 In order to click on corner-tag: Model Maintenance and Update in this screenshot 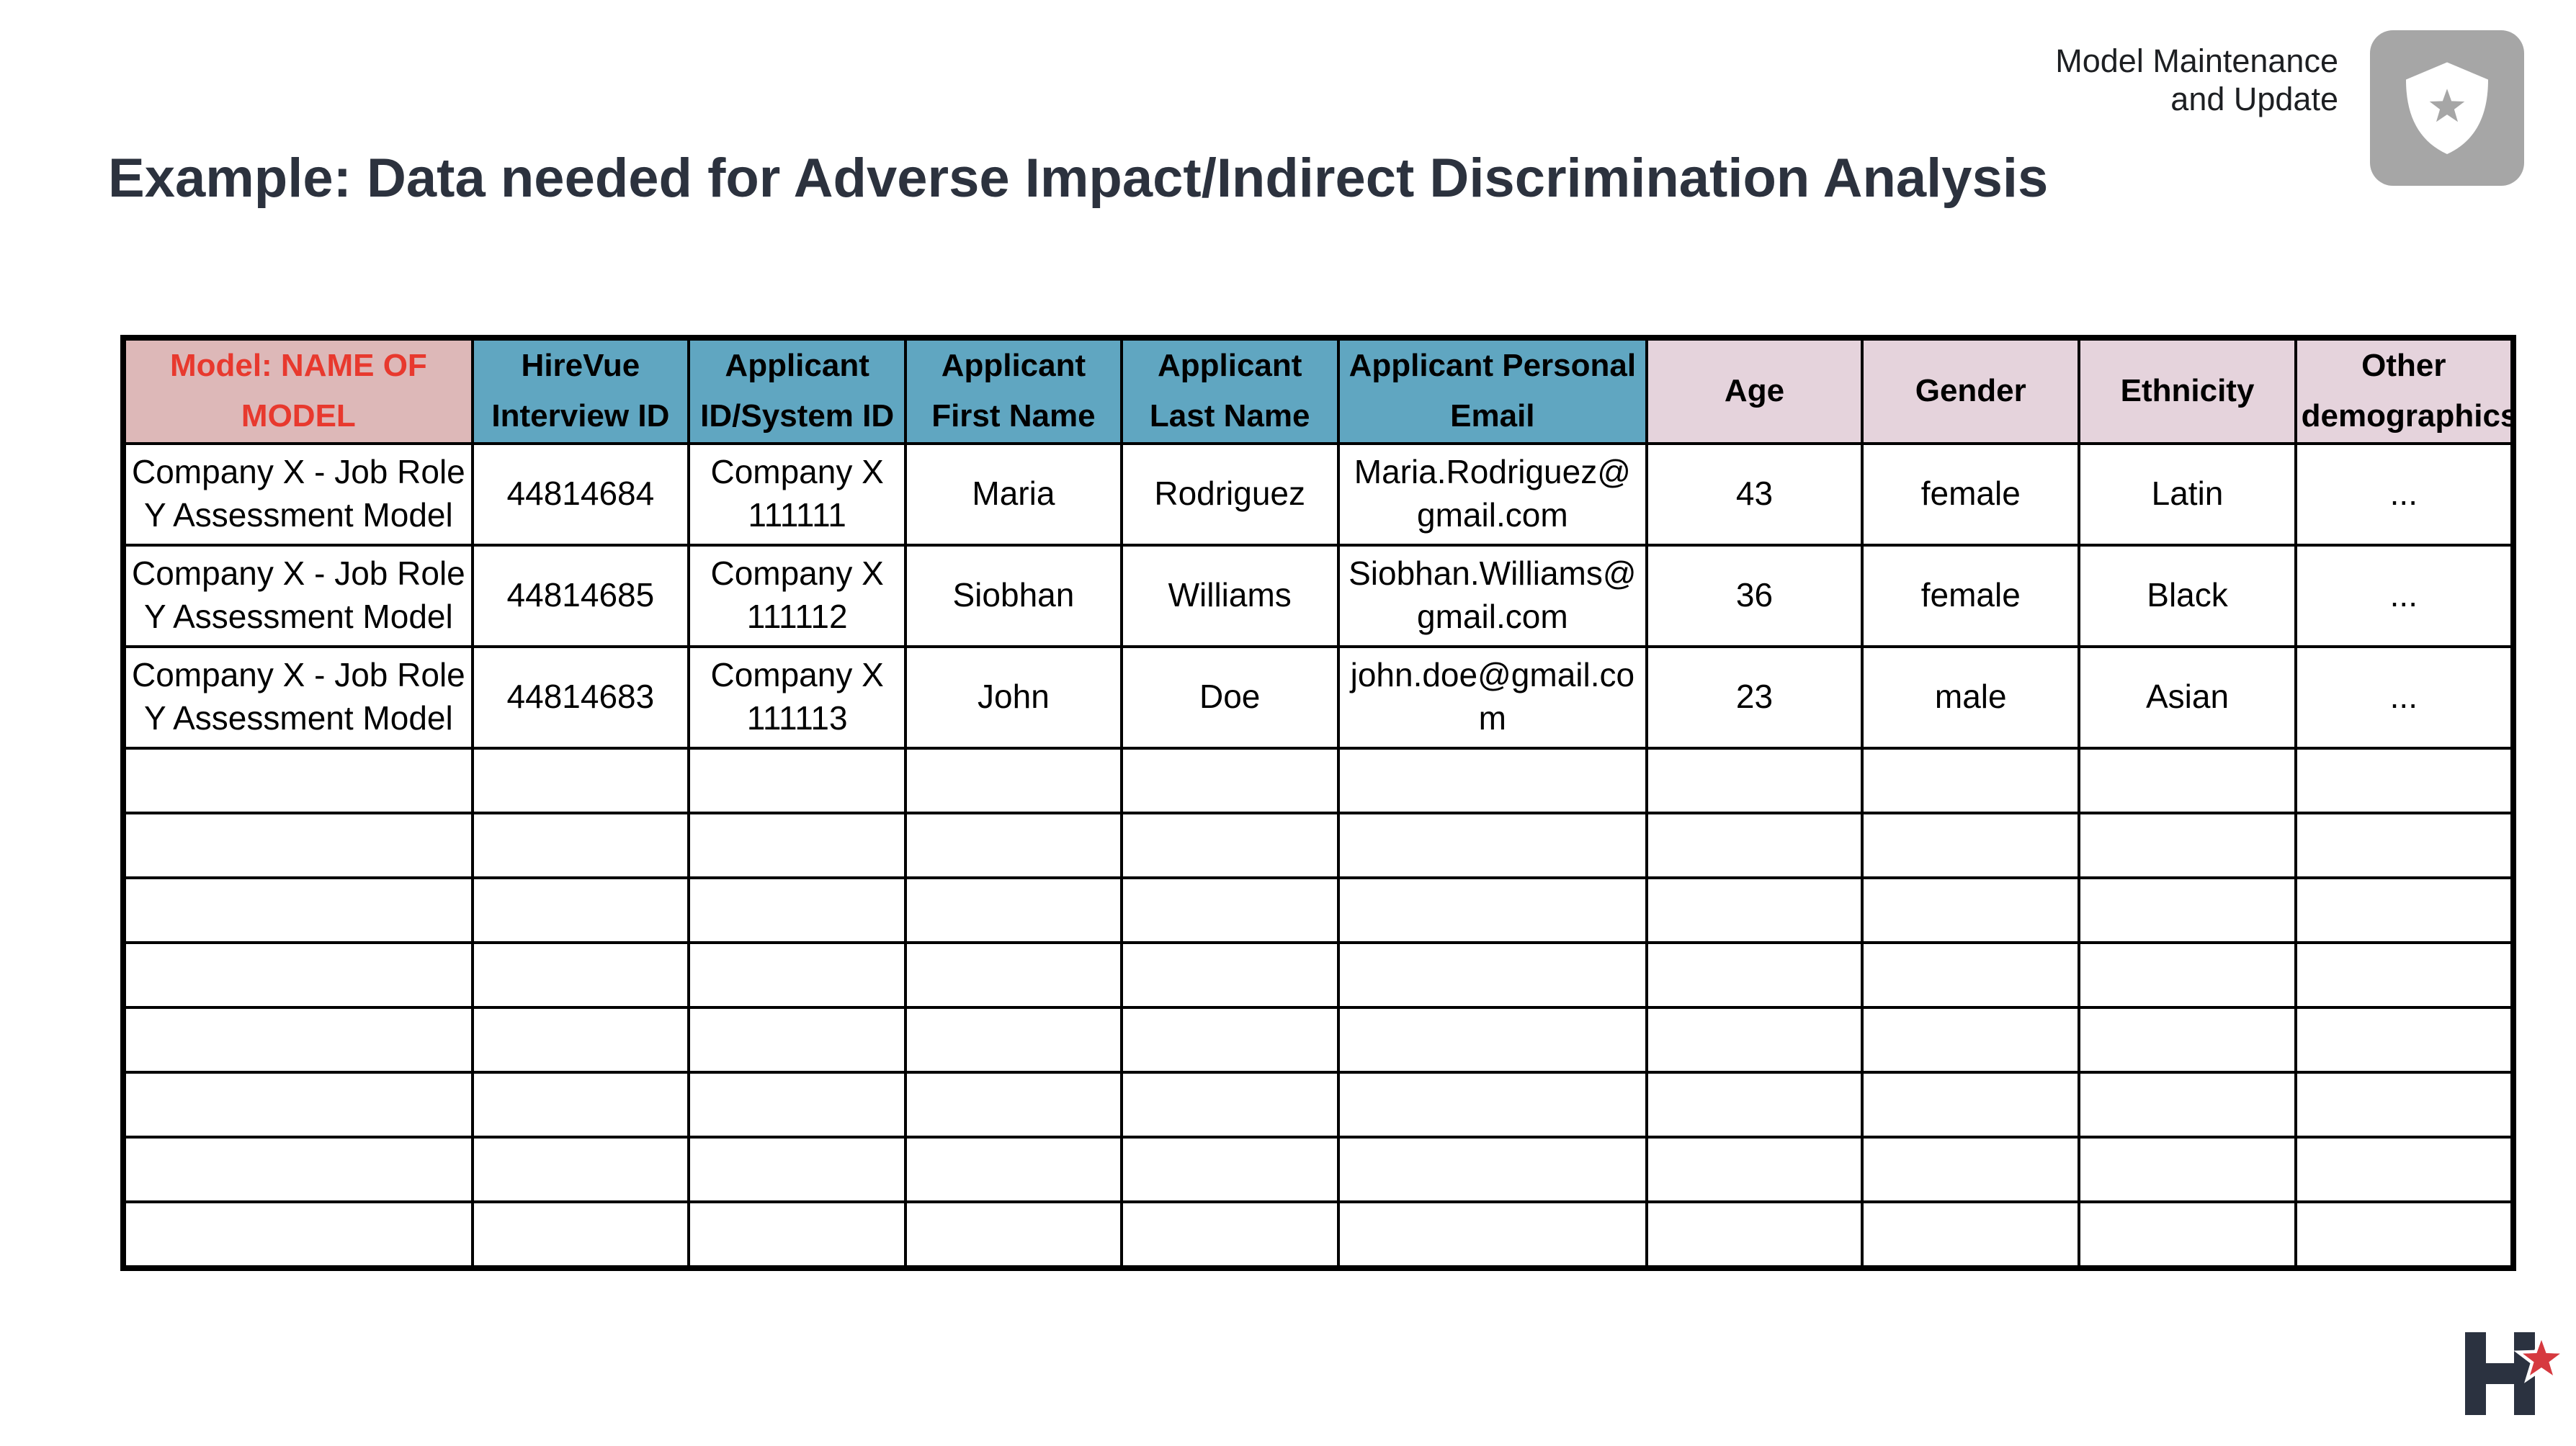, I will do `click(2196, 80)`.